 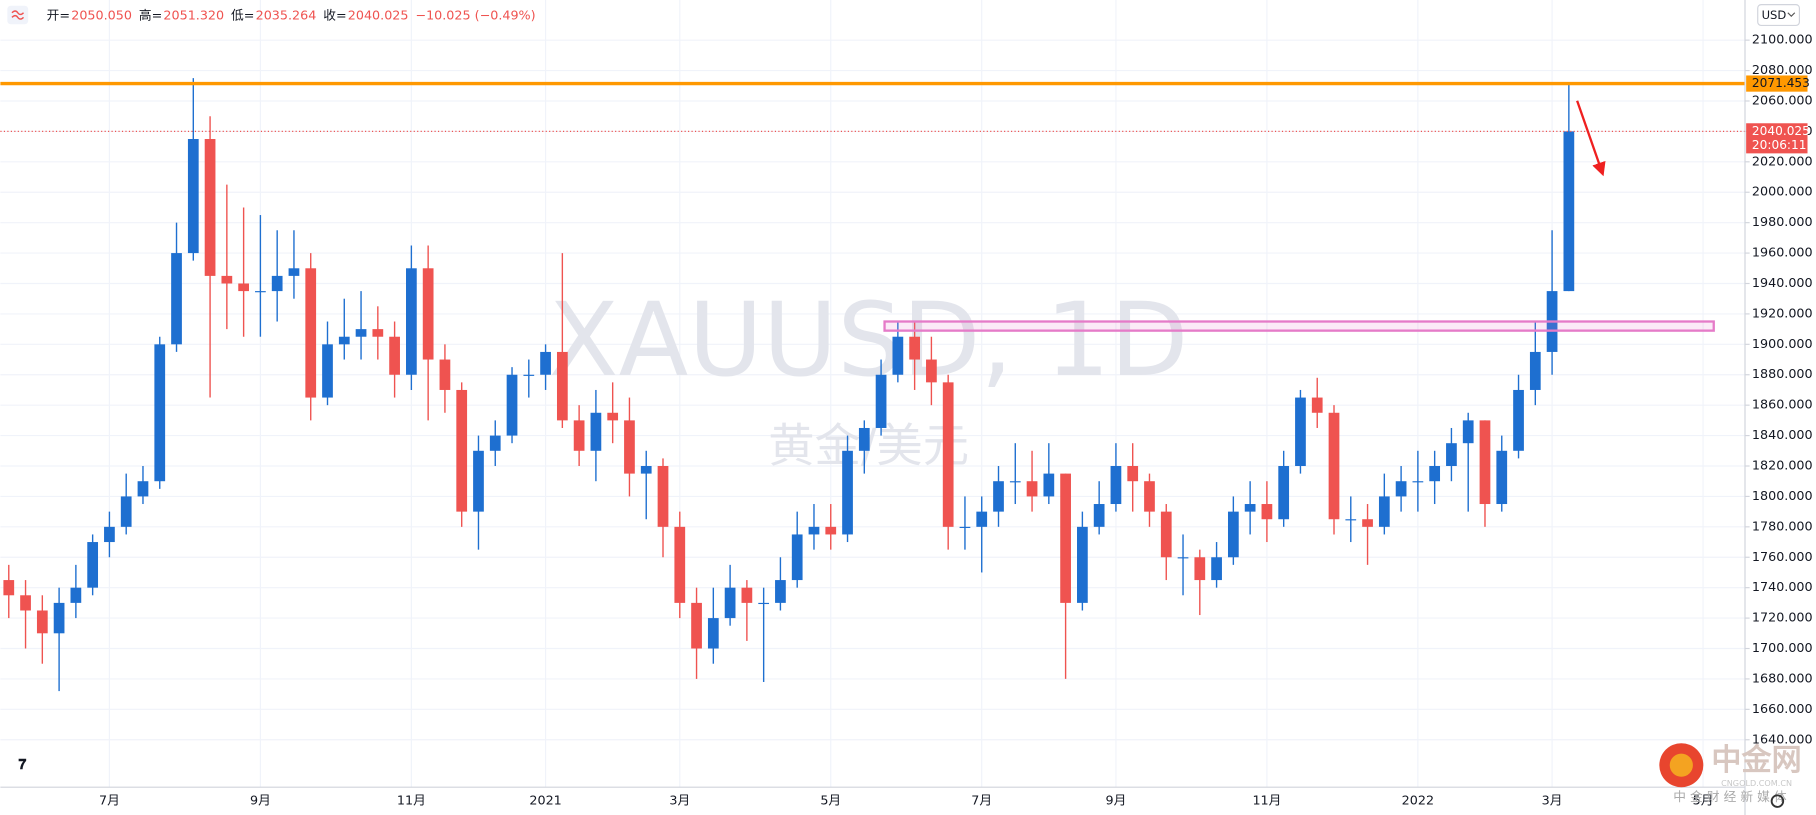 What do you see at coordinates (1782, 648) in the screenshot?
I see `y-tick-label: 1700.000` at bounding box center [1782, 648].